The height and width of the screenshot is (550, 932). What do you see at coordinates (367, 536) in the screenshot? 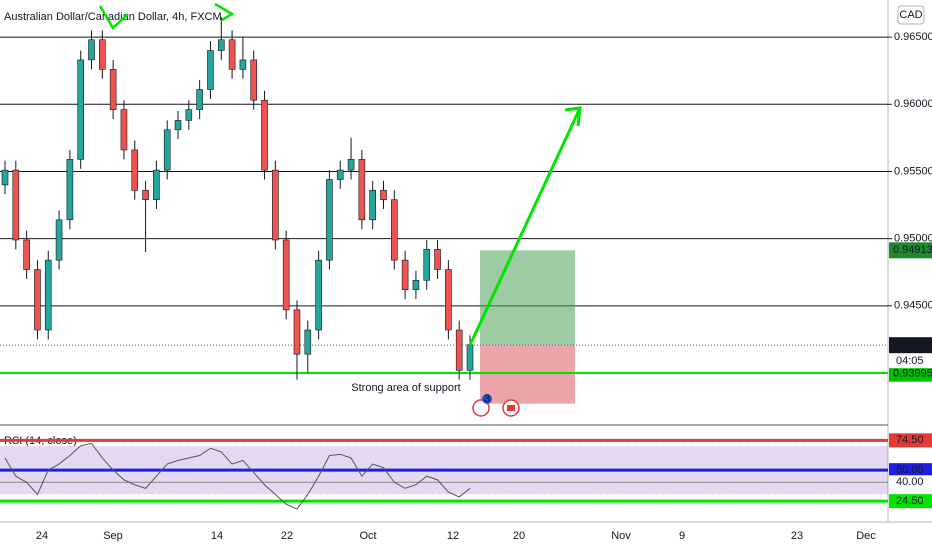
I see `x-tick-label: Oct` at bounding box center [367, 536].